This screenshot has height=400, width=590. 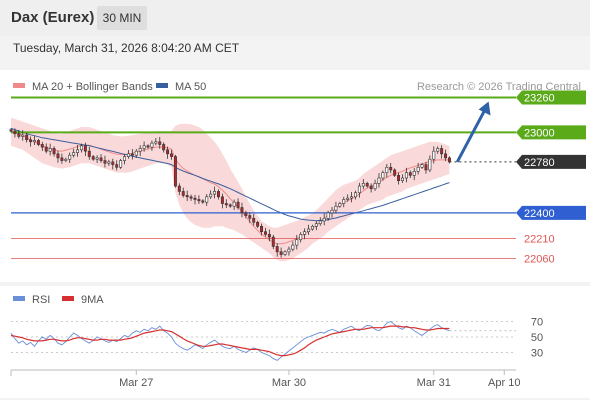 I want to click on ma20-legend-label: MA 20 + Bollinger Bands, so click(x=92, y=87).